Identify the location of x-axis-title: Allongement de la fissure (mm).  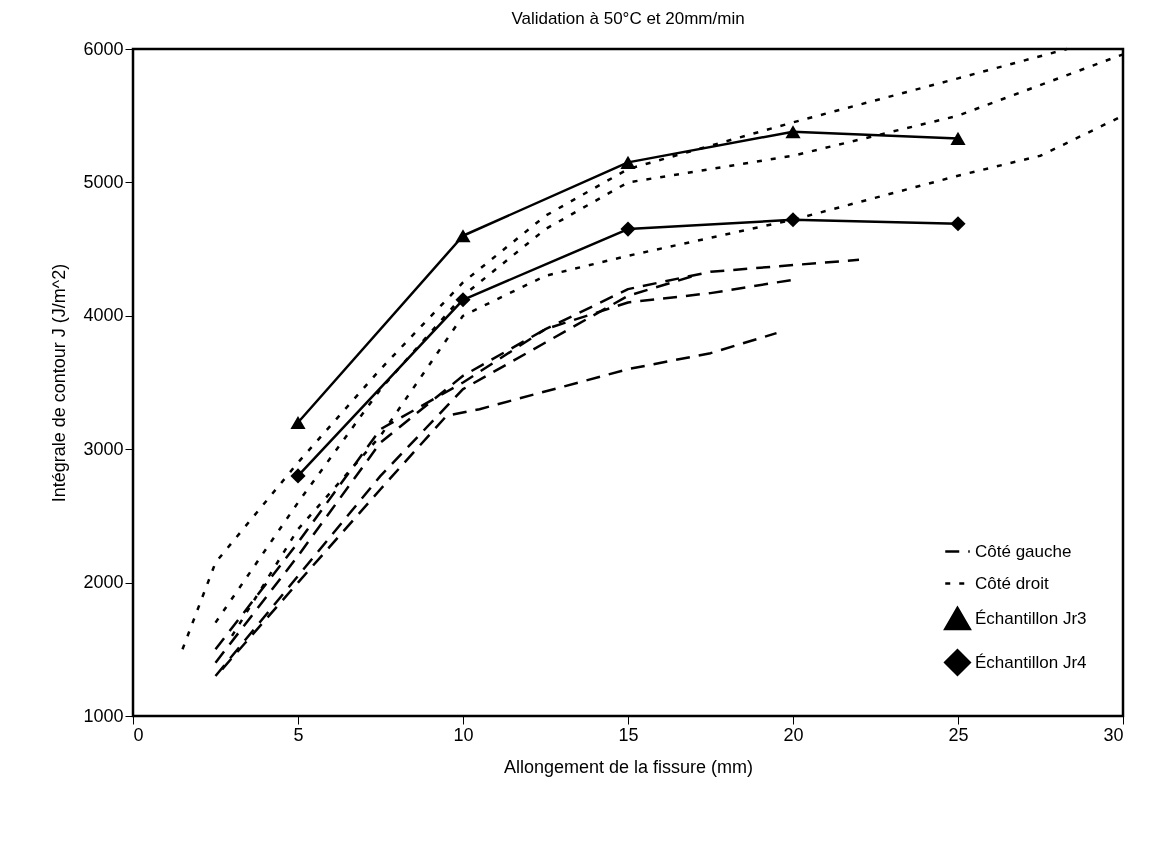
(628, 766).